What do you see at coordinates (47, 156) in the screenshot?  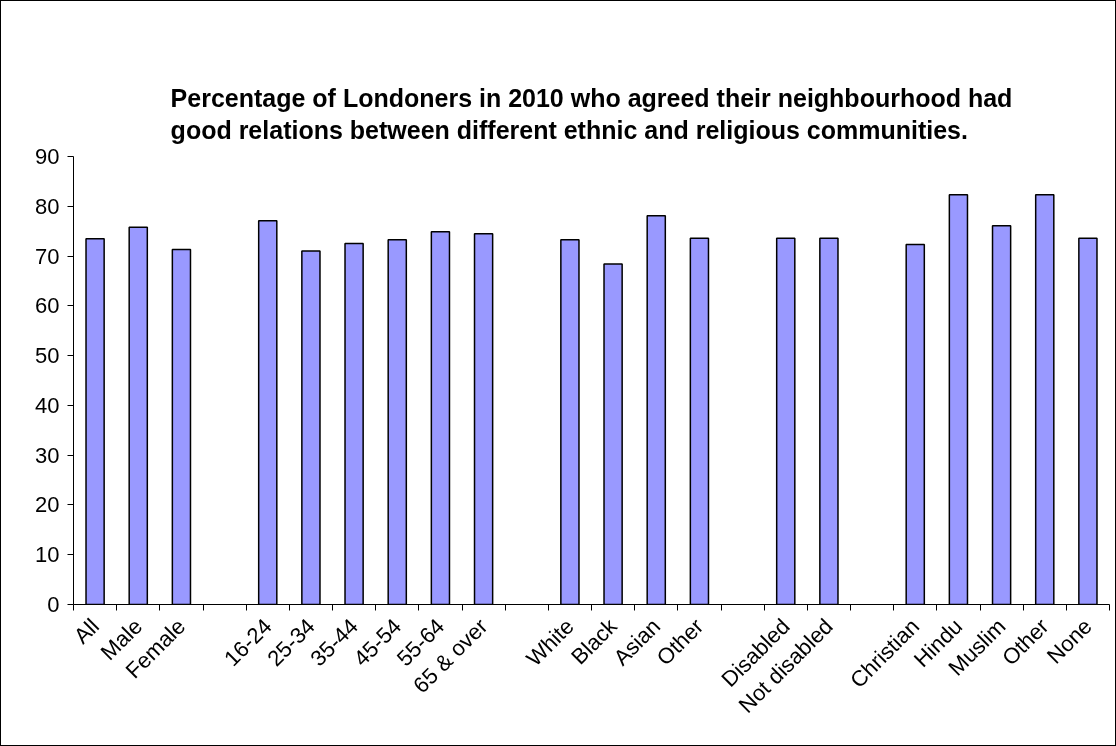 I see `y-tick-label: 90` at bounding box center [47, 156].